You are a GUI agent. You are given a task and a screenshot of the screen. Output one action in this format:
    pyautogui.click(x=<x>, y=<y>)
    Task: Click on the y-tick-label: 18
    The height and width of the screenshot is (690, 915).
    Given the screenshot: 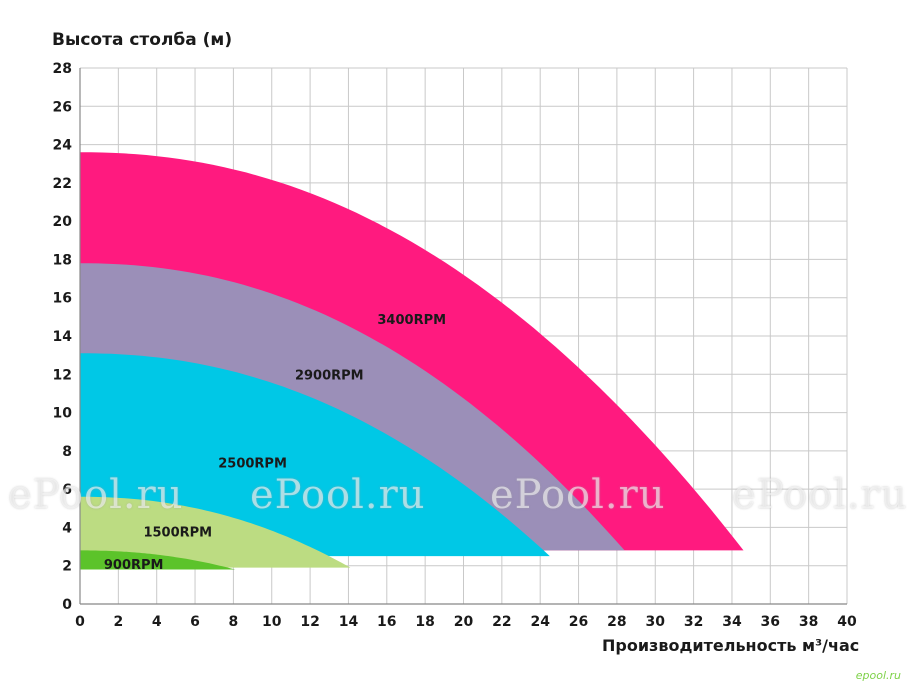 What is the action you would take?
    pyautogui.click(x=62, y=260)
    